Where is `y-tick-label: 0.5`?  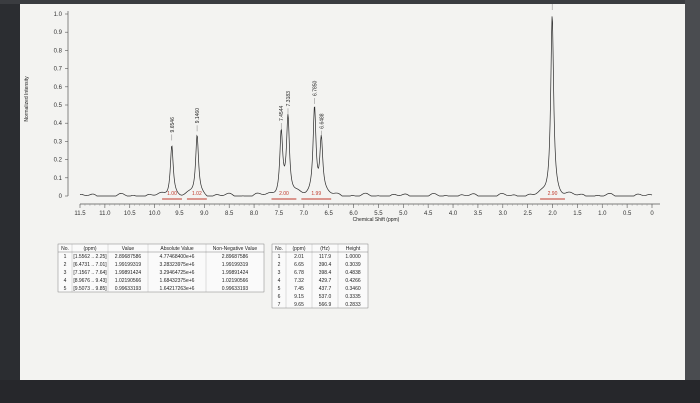
y-tick-label: 0.5 is located at coordinates (58, 106).